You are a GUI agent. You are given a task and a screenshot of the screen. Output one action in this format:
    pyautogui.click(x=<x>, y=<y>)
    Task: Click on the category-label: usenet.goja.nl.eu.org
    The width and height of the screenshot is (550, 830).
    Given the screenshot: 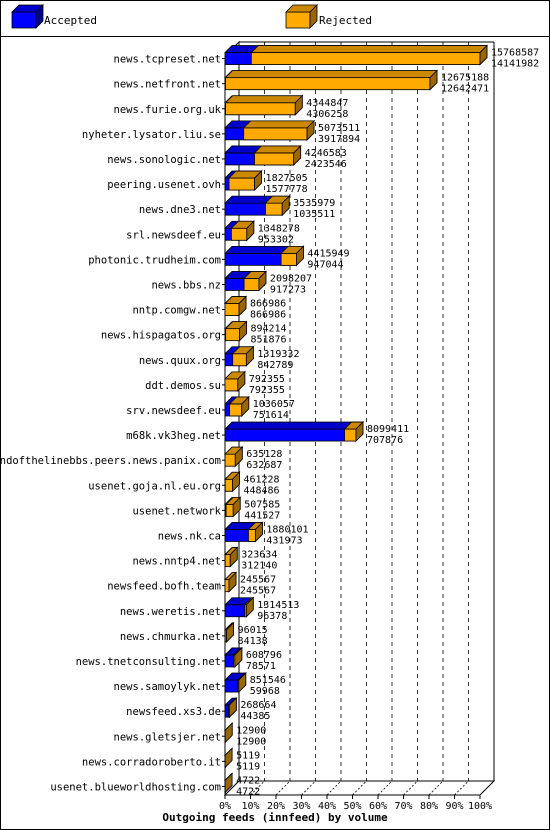 What is the action you would take?
    pyautogui.click(x=154, y=486)
    